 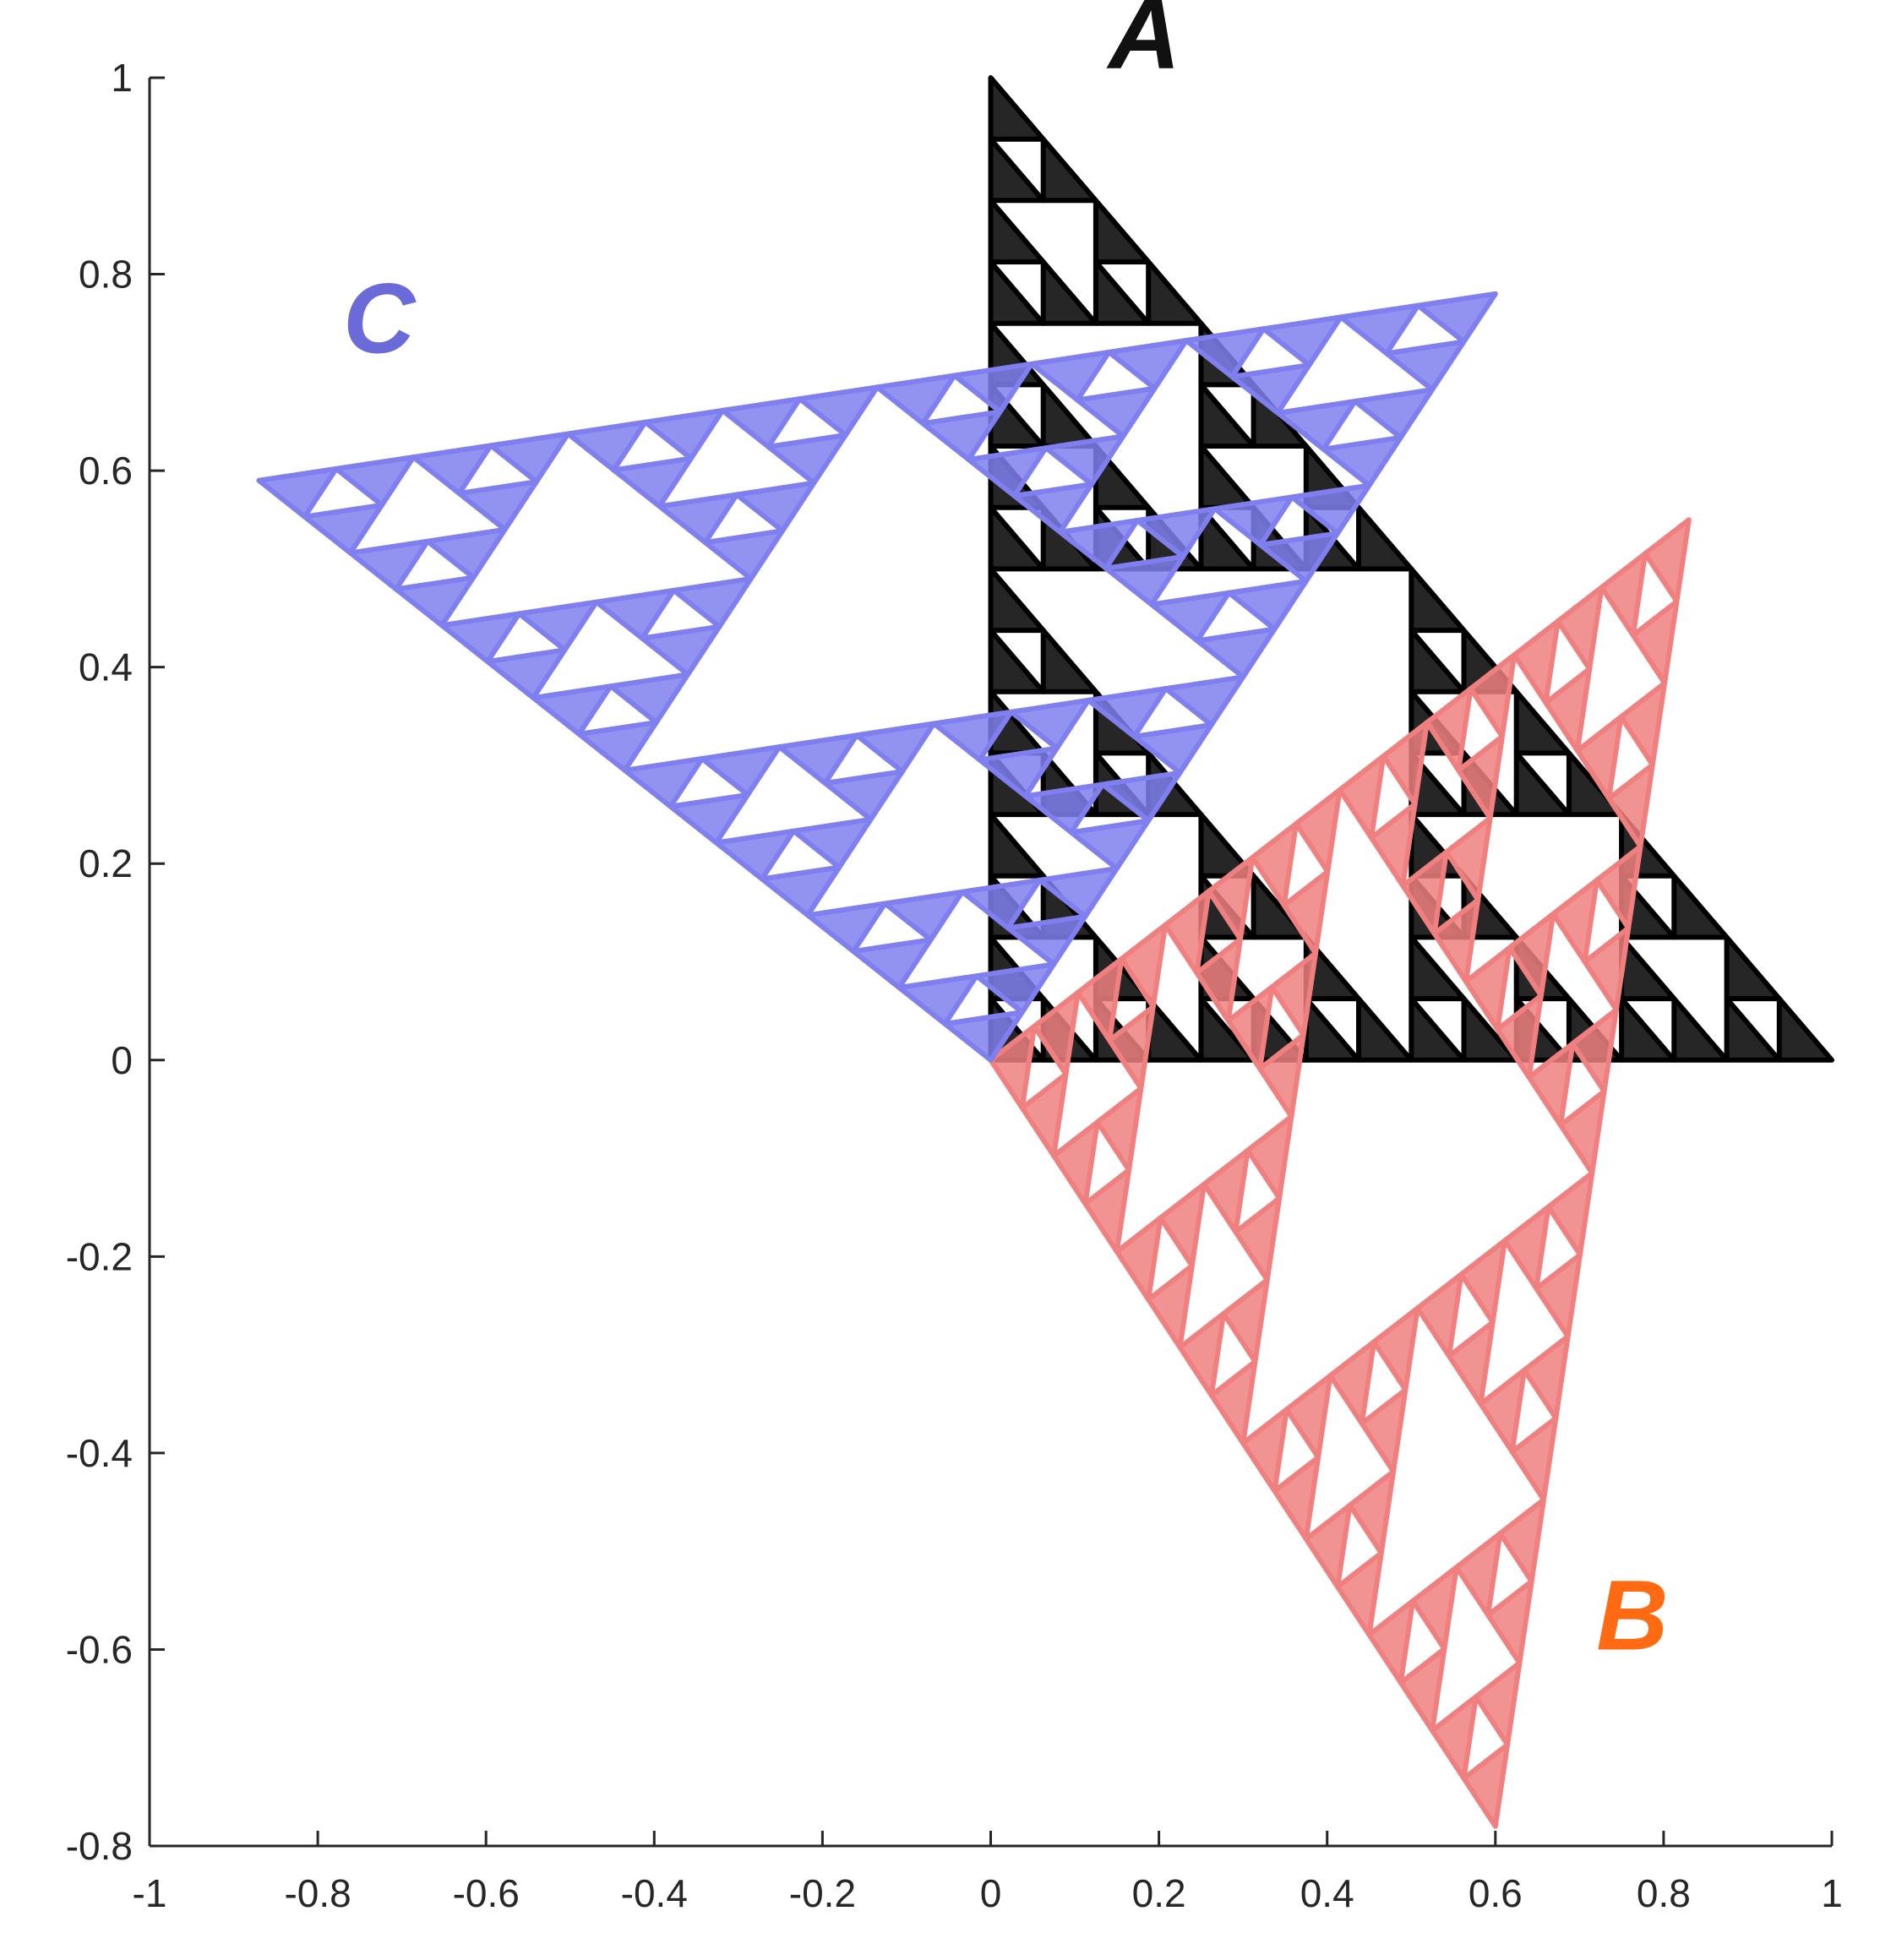 I want to click on y-tick-label: 0.8, so click(x=106, y=275).